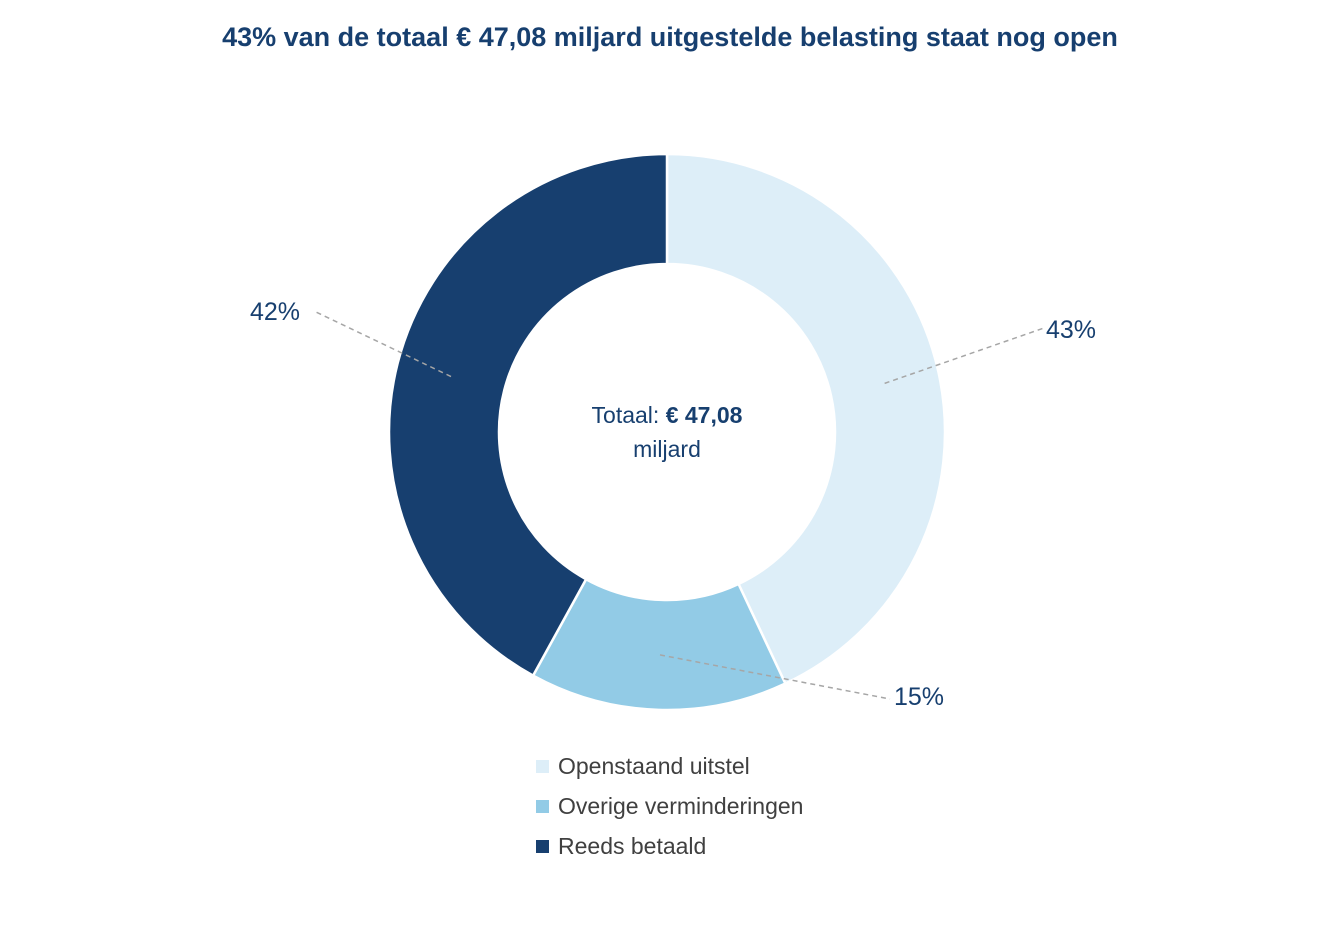 This screenshot has height=952, width=1340. What do you see at coordinates (667, 449) in the screenshot?
I see `center-suffix: miljard` at bounding box center [667, 449].